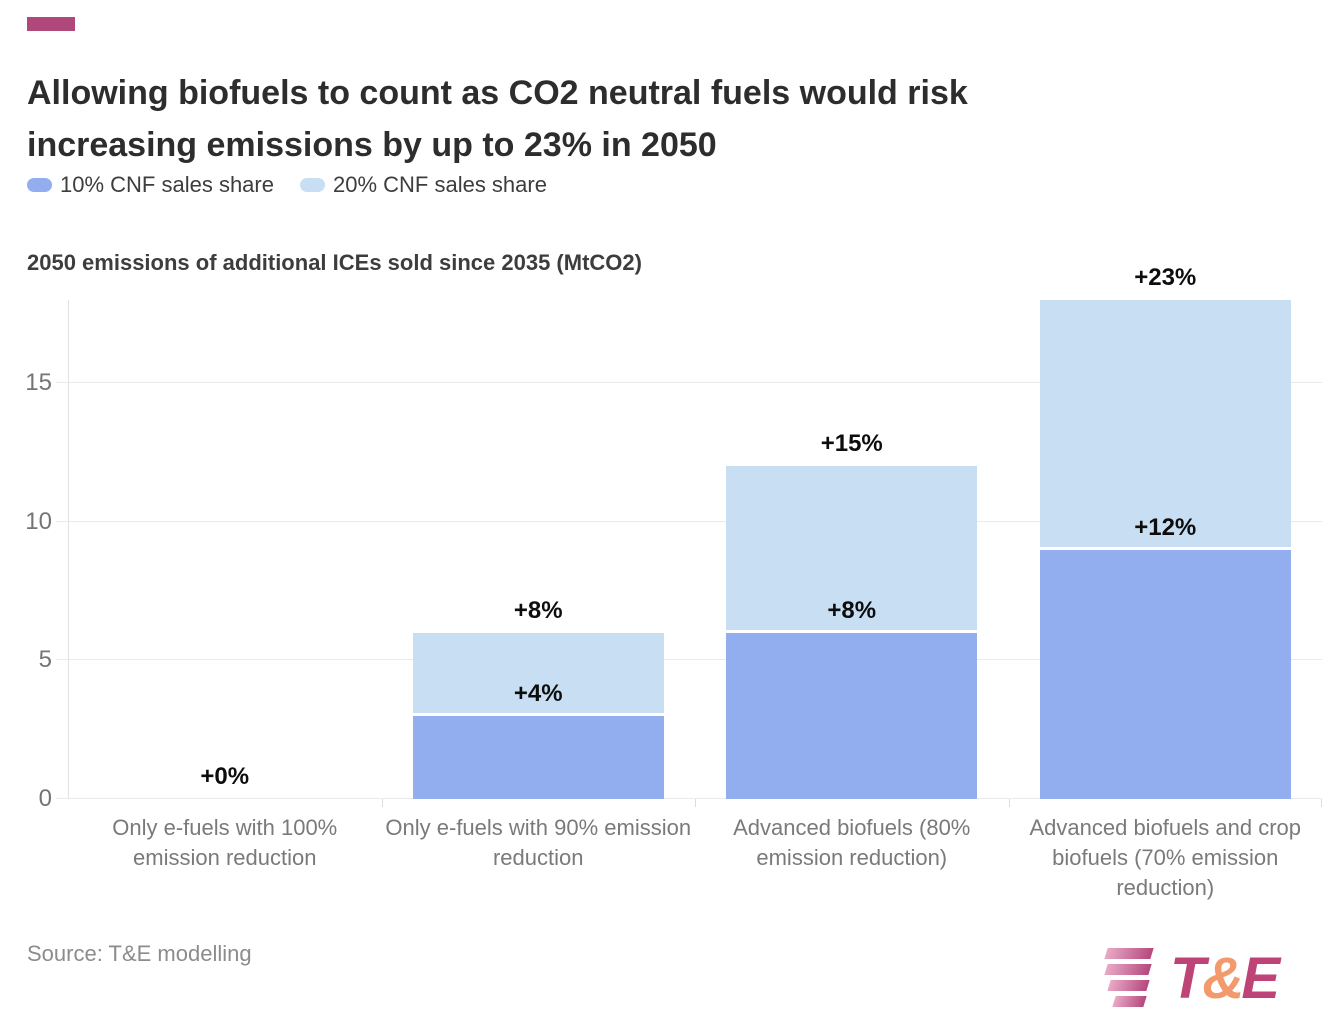 This screenshot has width=1322, height=1028. Describe the element at coordinates (1165, 527) in the screenshot. I see `value-label-10pct: +12%` at that location.